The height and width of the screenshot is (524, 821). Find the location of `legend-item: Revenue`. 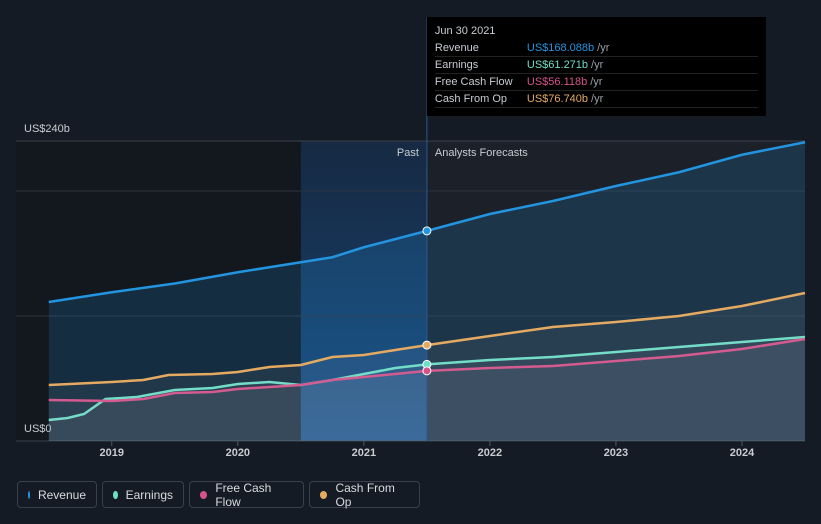

legend-item: Revenue is located at coordinates (57, 494).